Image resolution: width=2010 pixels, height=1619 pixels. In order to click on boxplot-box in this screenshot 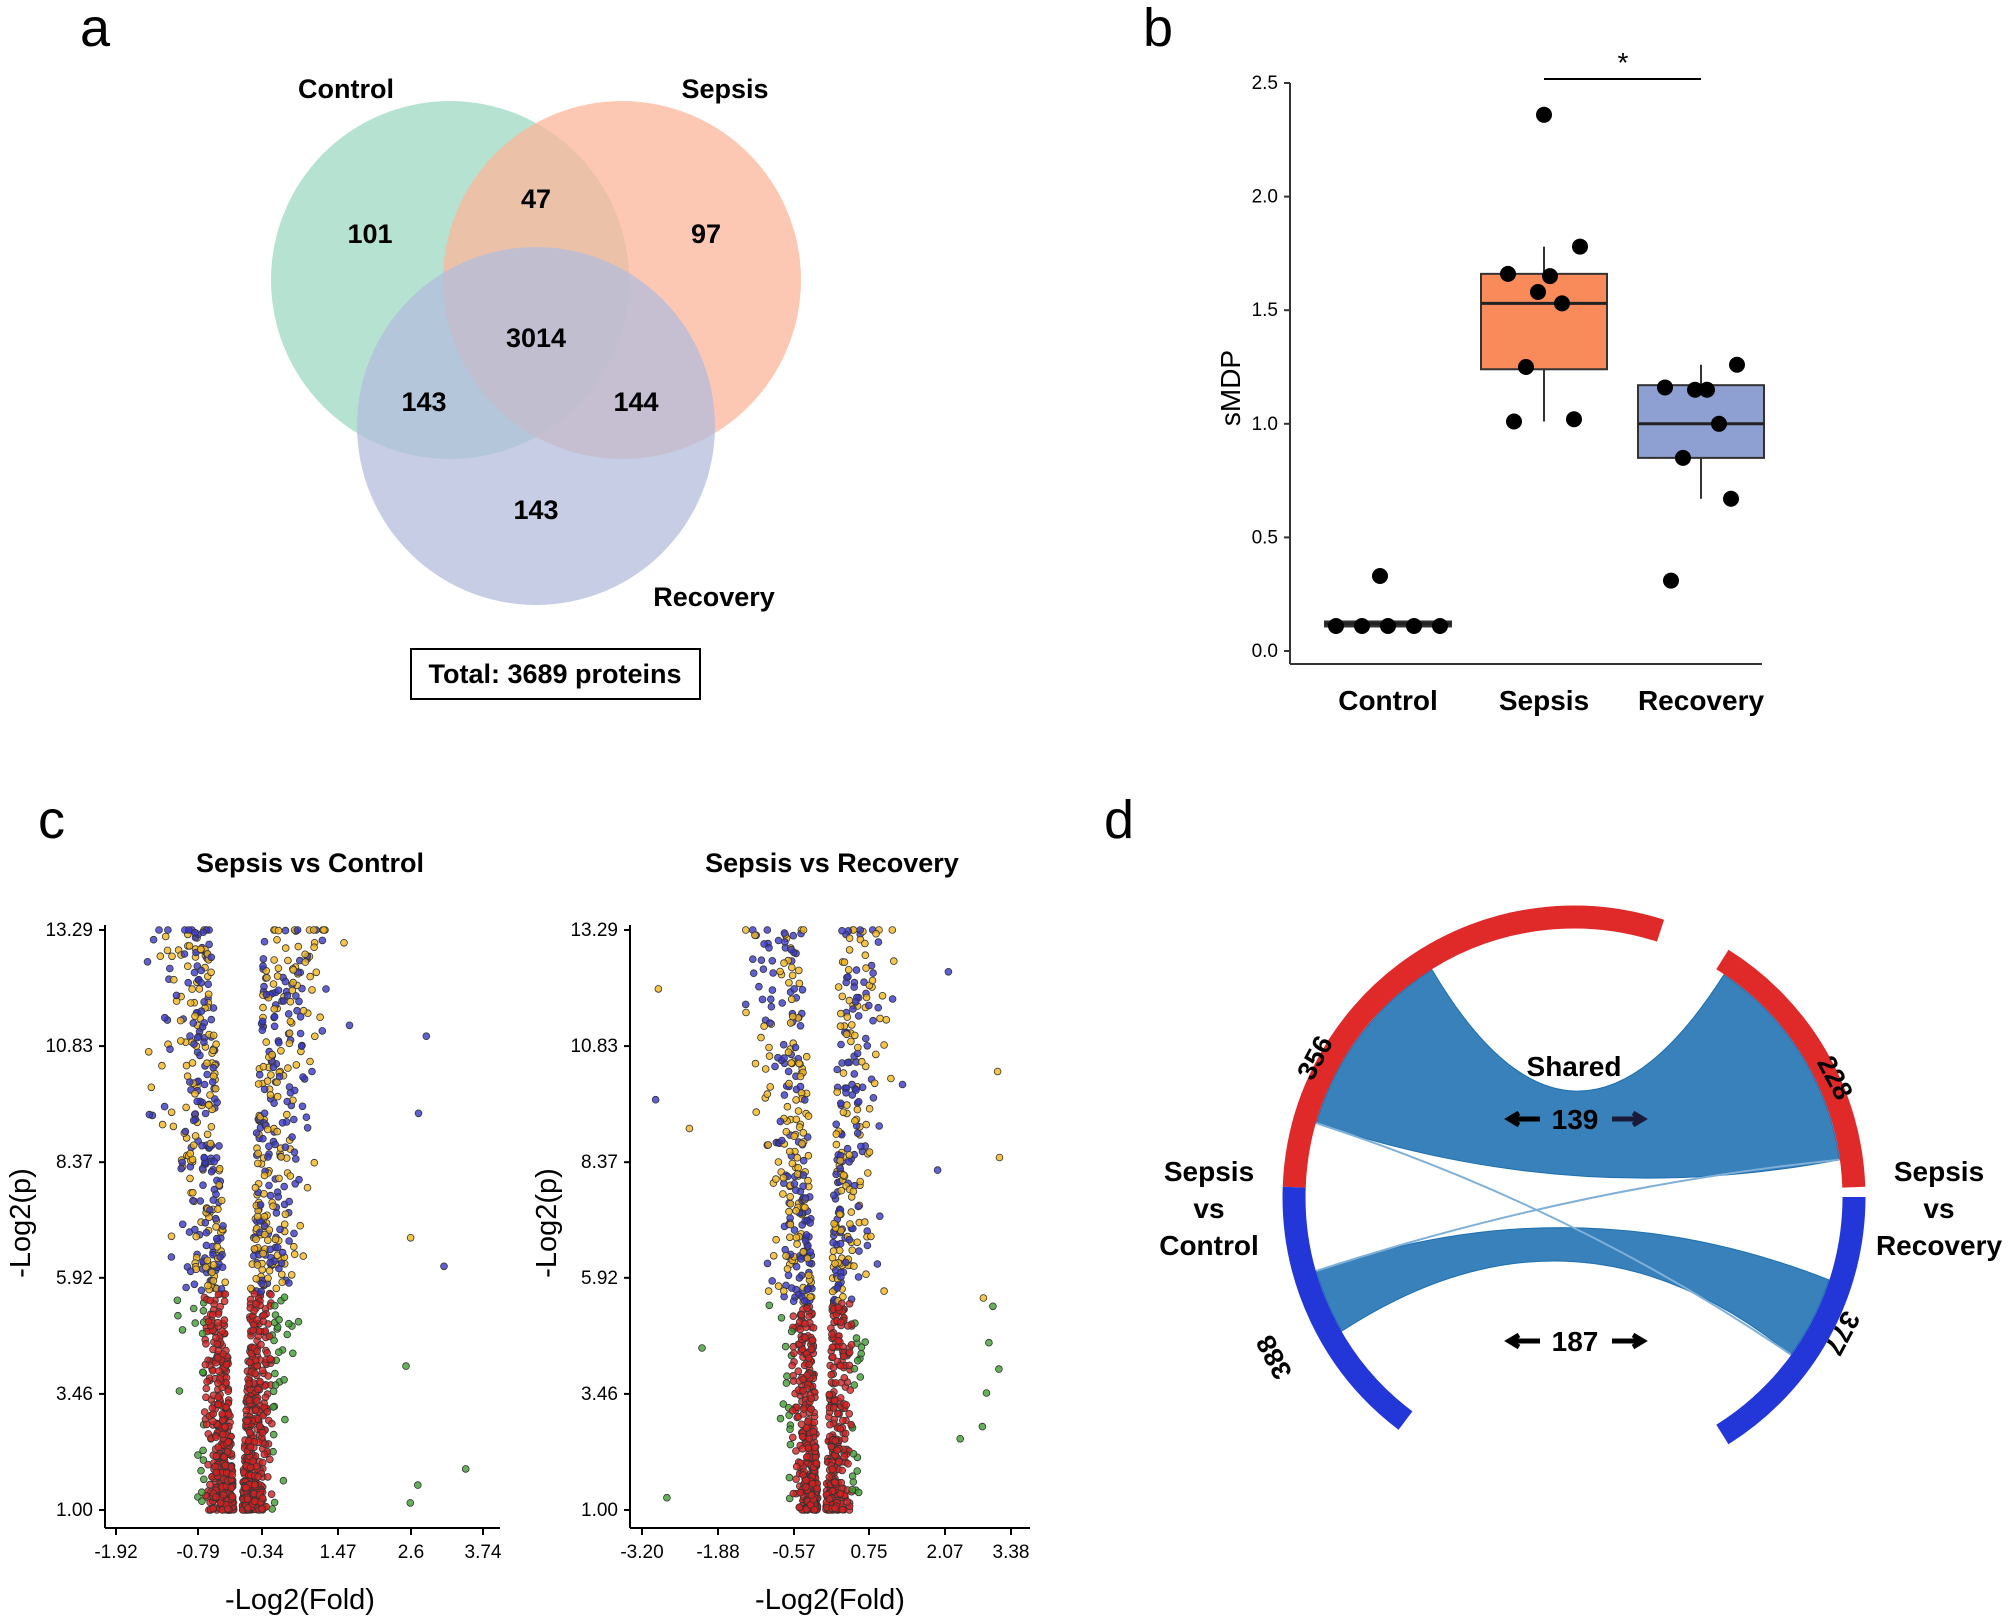, I will do `click(1701, 421)`.